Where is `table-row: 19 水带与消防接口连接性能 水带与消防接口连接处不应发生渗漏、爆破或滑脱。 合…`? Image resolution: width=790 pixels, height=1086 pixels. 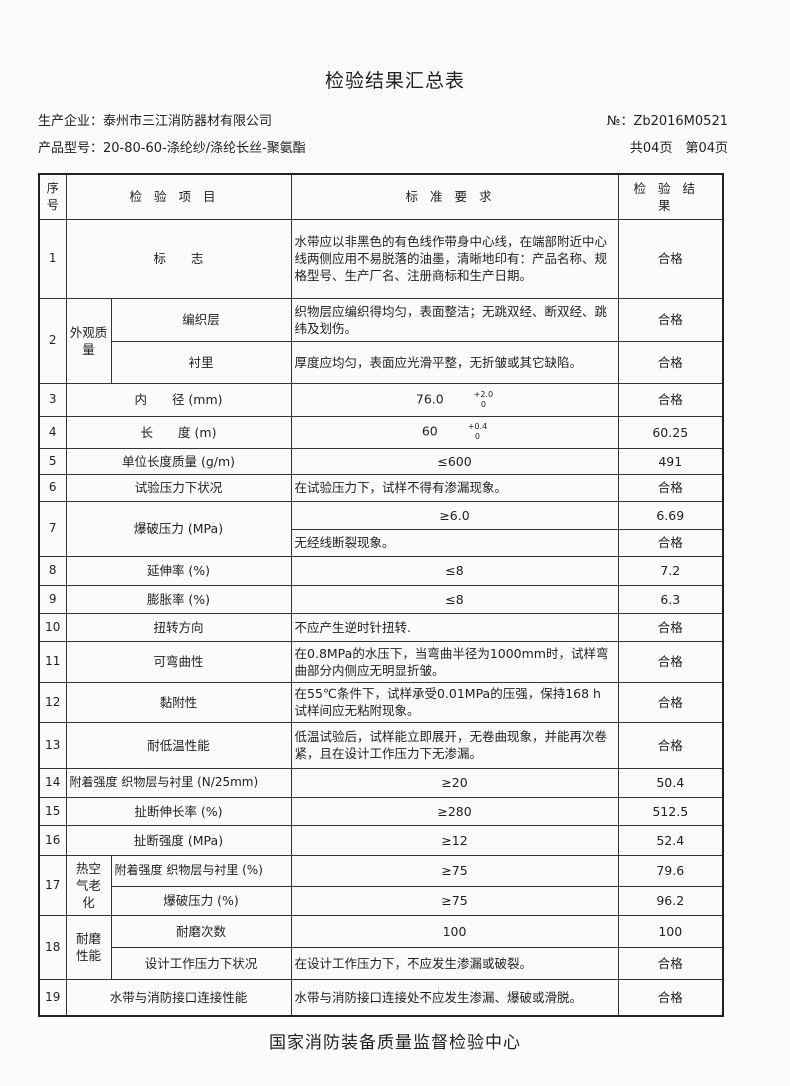 table-row: 19 水带与消防接口连接性能 水带与消防接口连接处不应发生渗漏、爆破或滑脱。 合… is located at coordinates (381, 997).